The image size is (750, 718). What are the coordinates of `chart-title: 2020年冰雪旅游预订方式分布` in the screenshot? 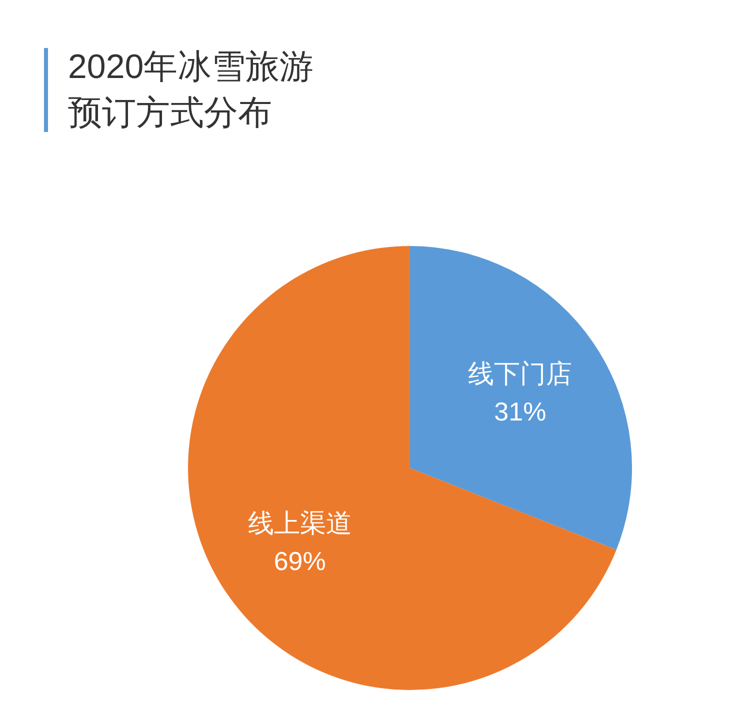 It's located at (191, 90).